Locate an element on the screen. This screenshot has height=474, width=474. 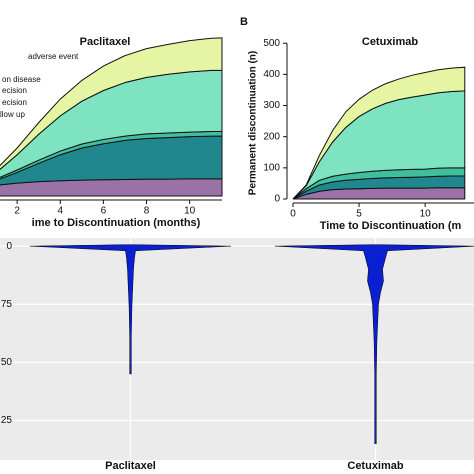
x-tick-label: 2 is located at coordinates (17, 211).